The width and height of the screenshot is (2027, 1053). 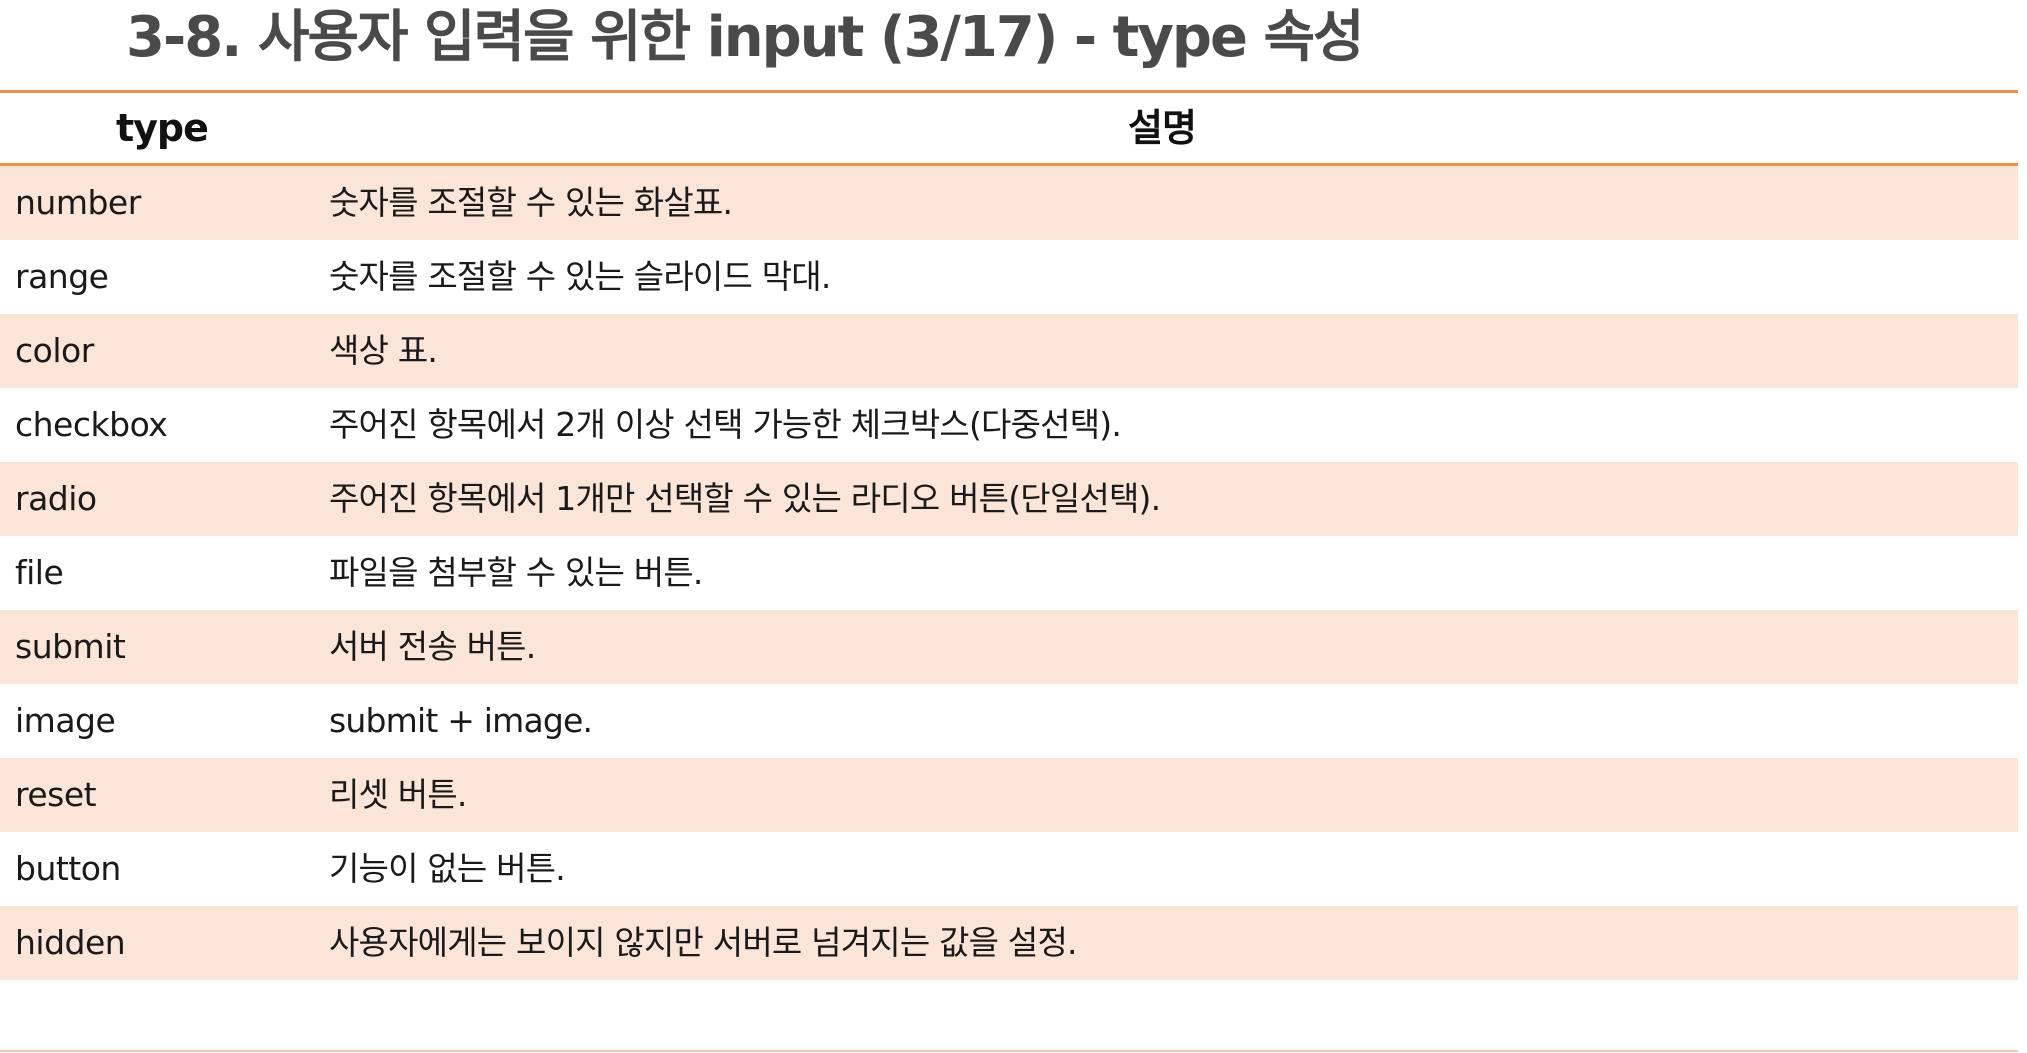 What do you see at coordinates (1009, 91) in the screenshot?
I see `table-top-rule` at bounding box center [1009, 91].